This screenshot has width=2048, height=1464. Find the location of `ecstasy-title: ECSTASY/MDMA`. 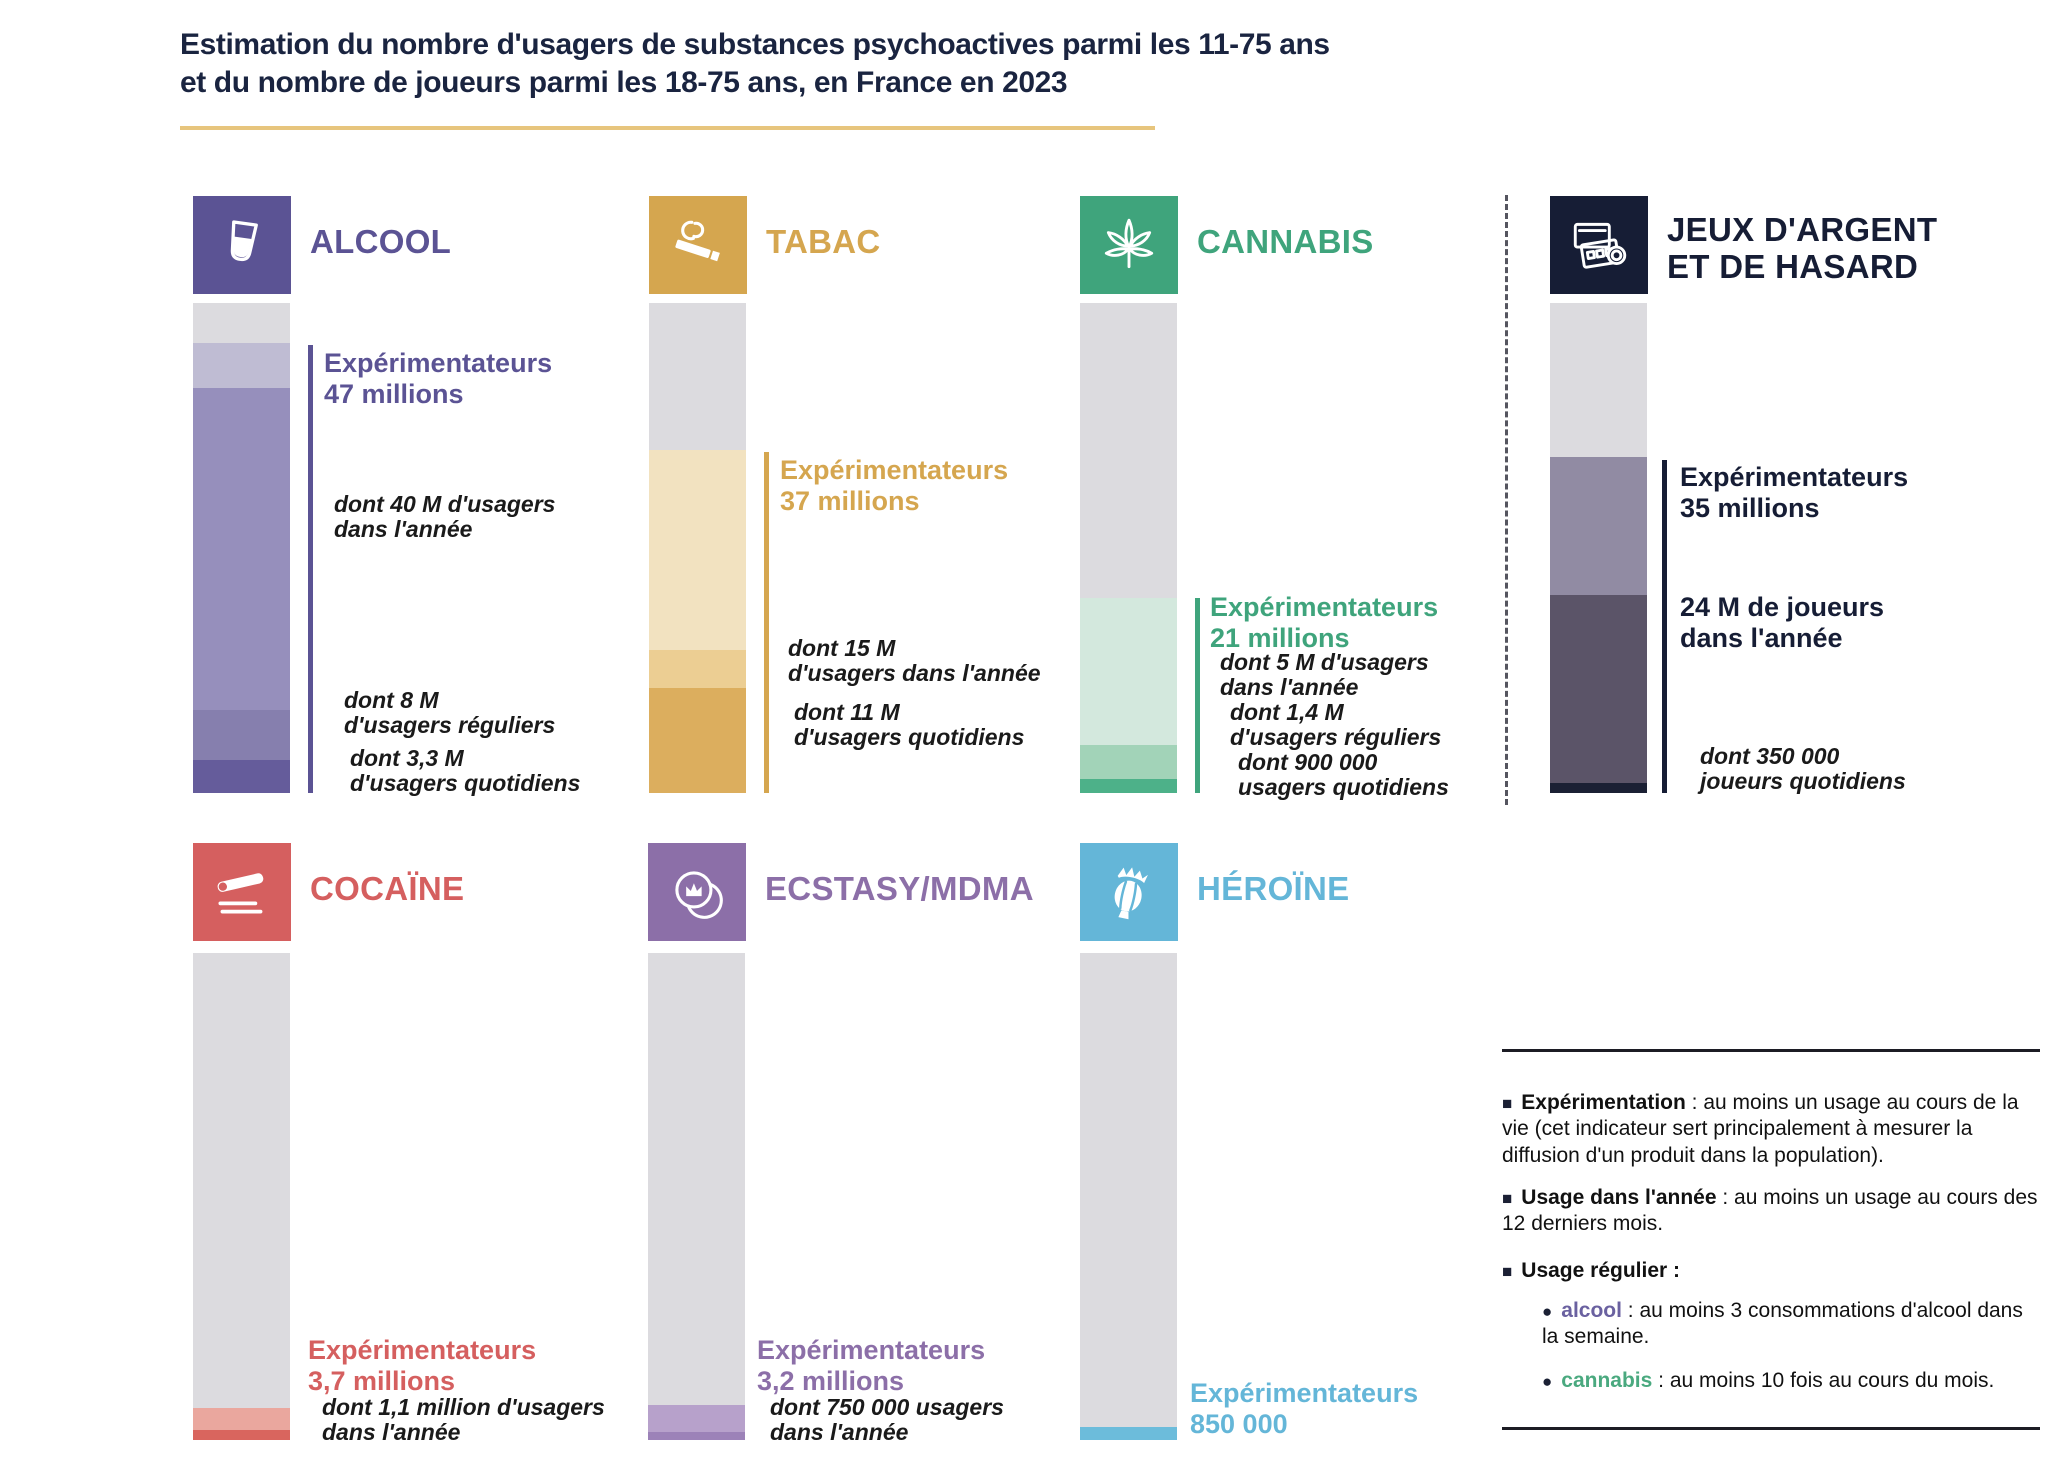

ecstasy-title: ECSTASY/MDMA is located at coordinates (899, 889).